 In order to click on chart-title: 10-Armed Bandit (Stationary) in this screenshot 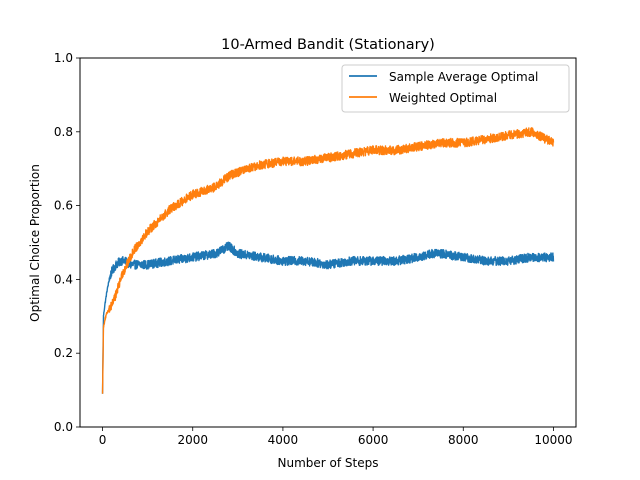, I will do `click(328, 45)`.